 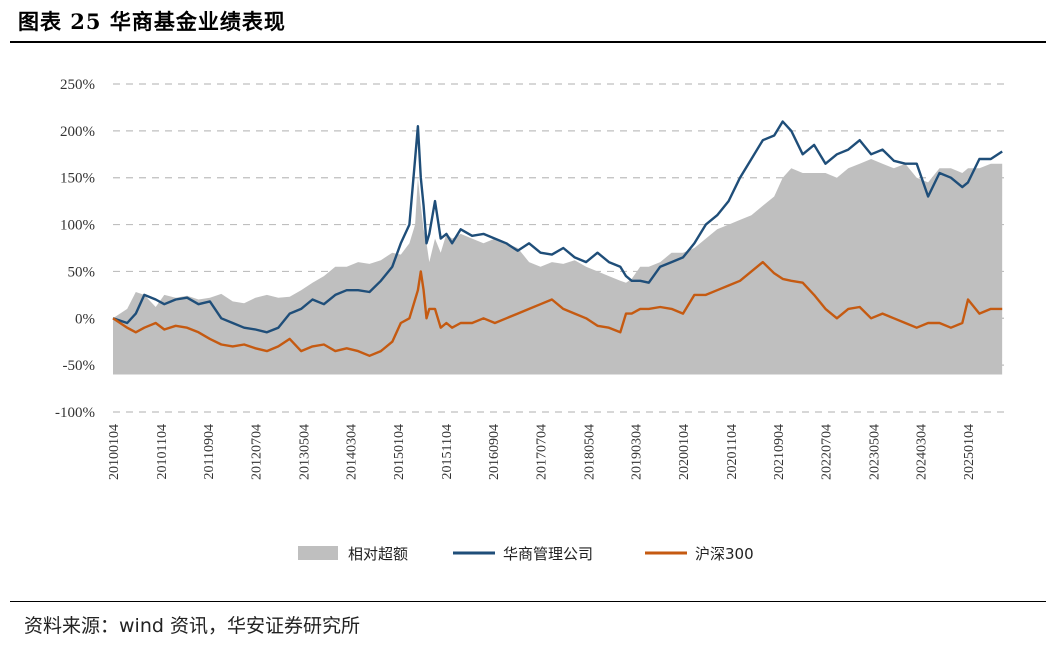 What do you see at coordinates (399, 452) in the screenshot?
I see `x-tick-label: 20150104` at bounding box center [399, 452].